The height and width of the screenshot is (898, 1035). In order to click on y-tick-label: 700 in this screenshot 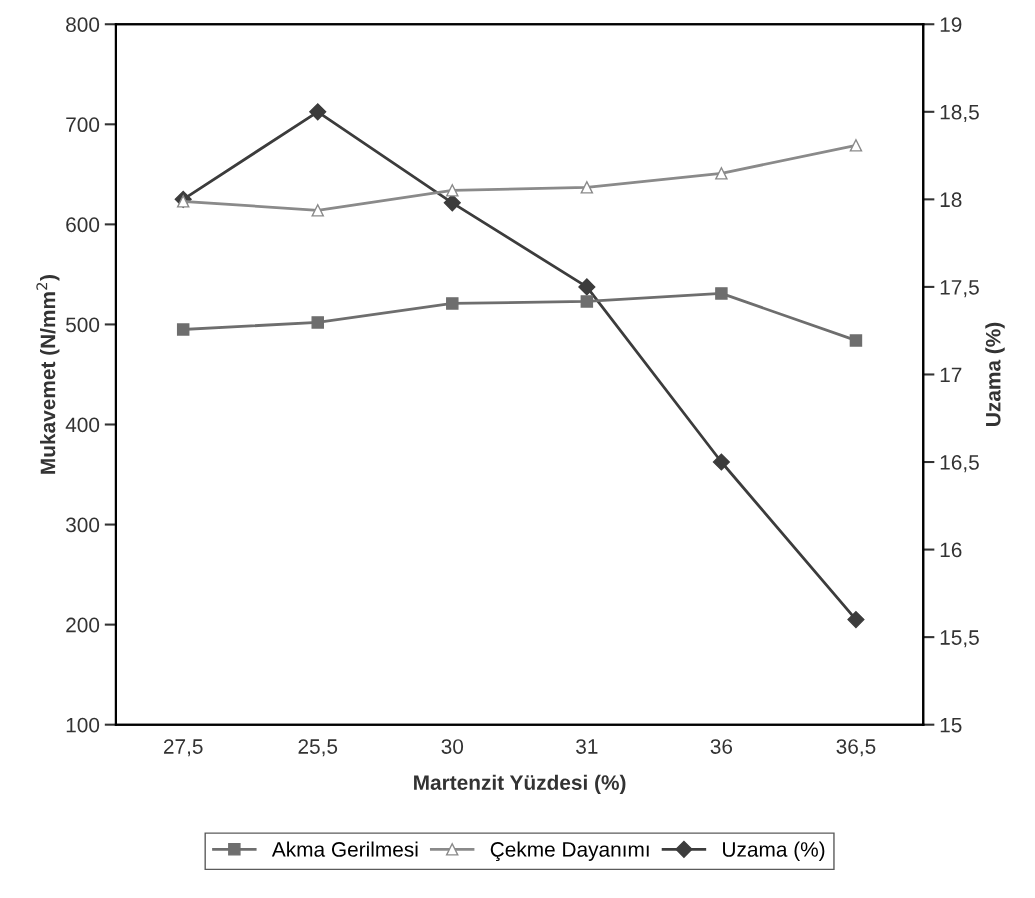, I will do `click(83, 125)`.